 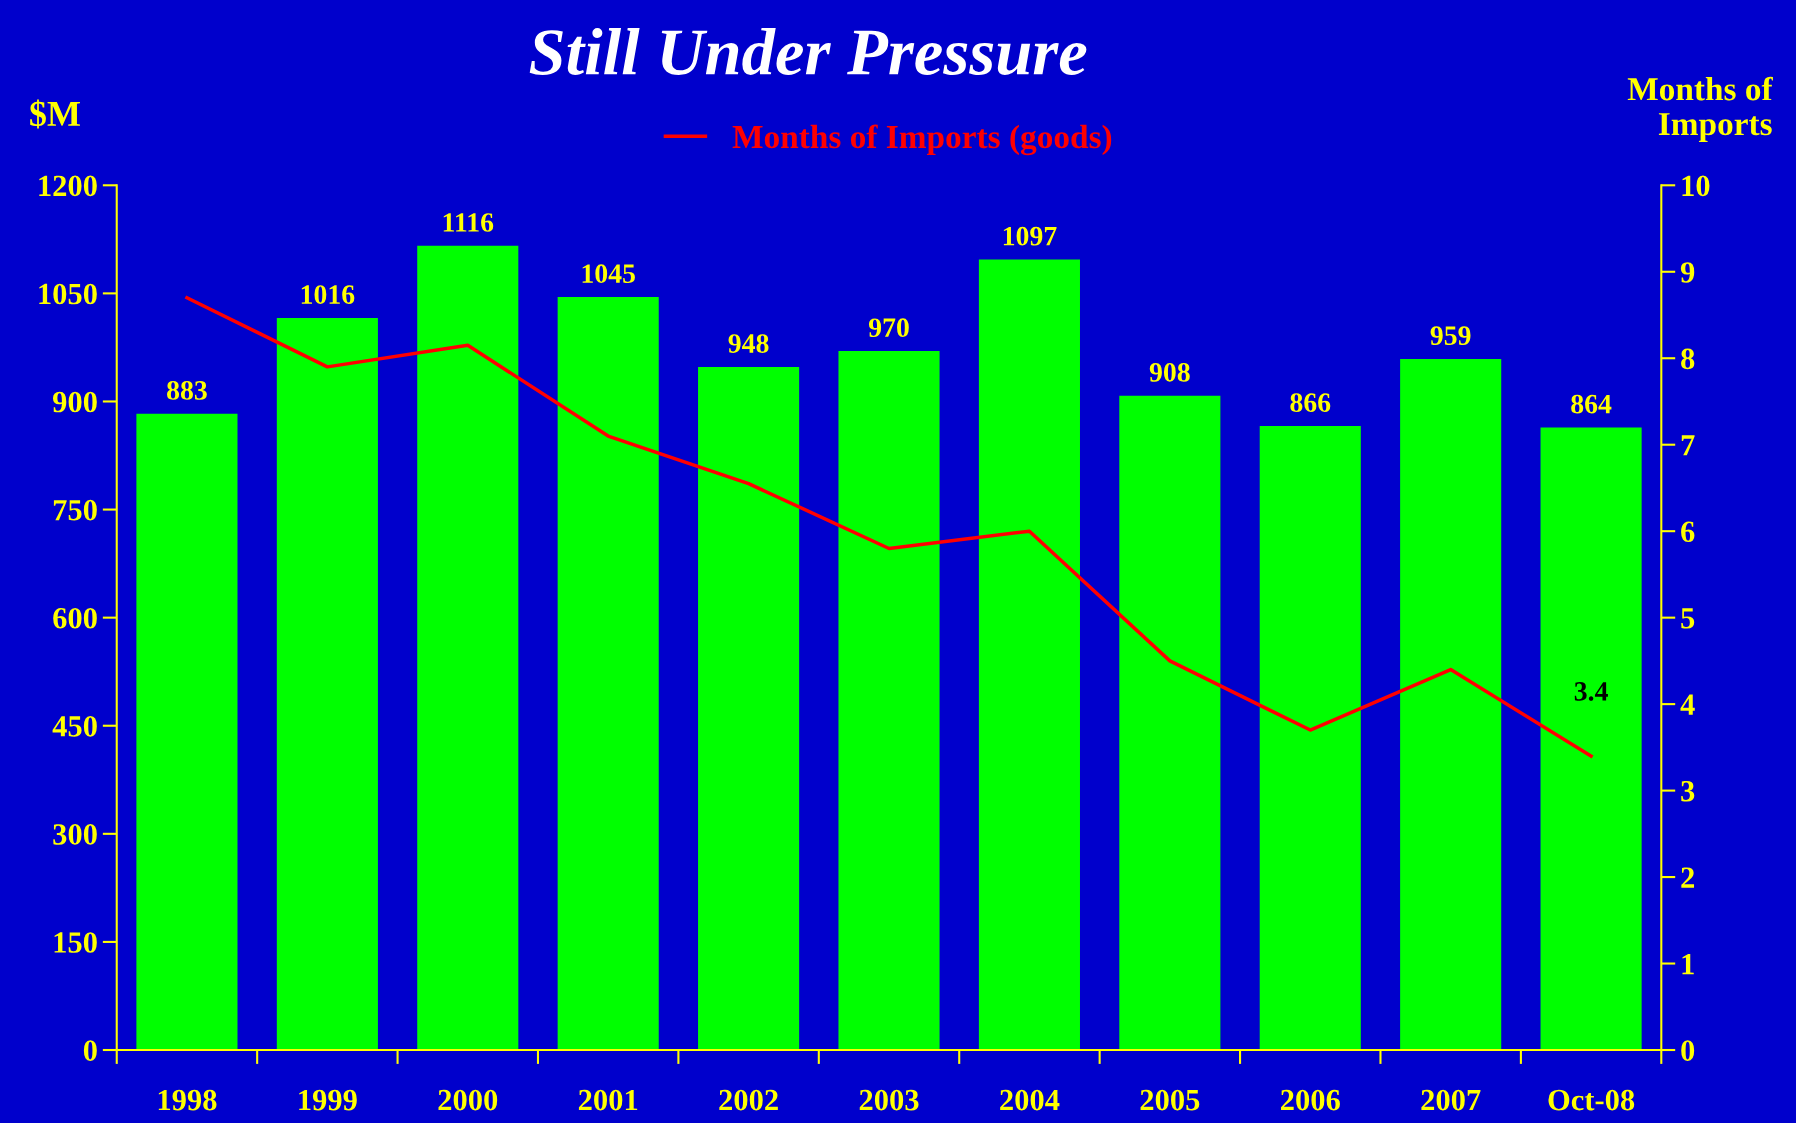 I want to click on data-label: 1016, so click(x=328, y=294).